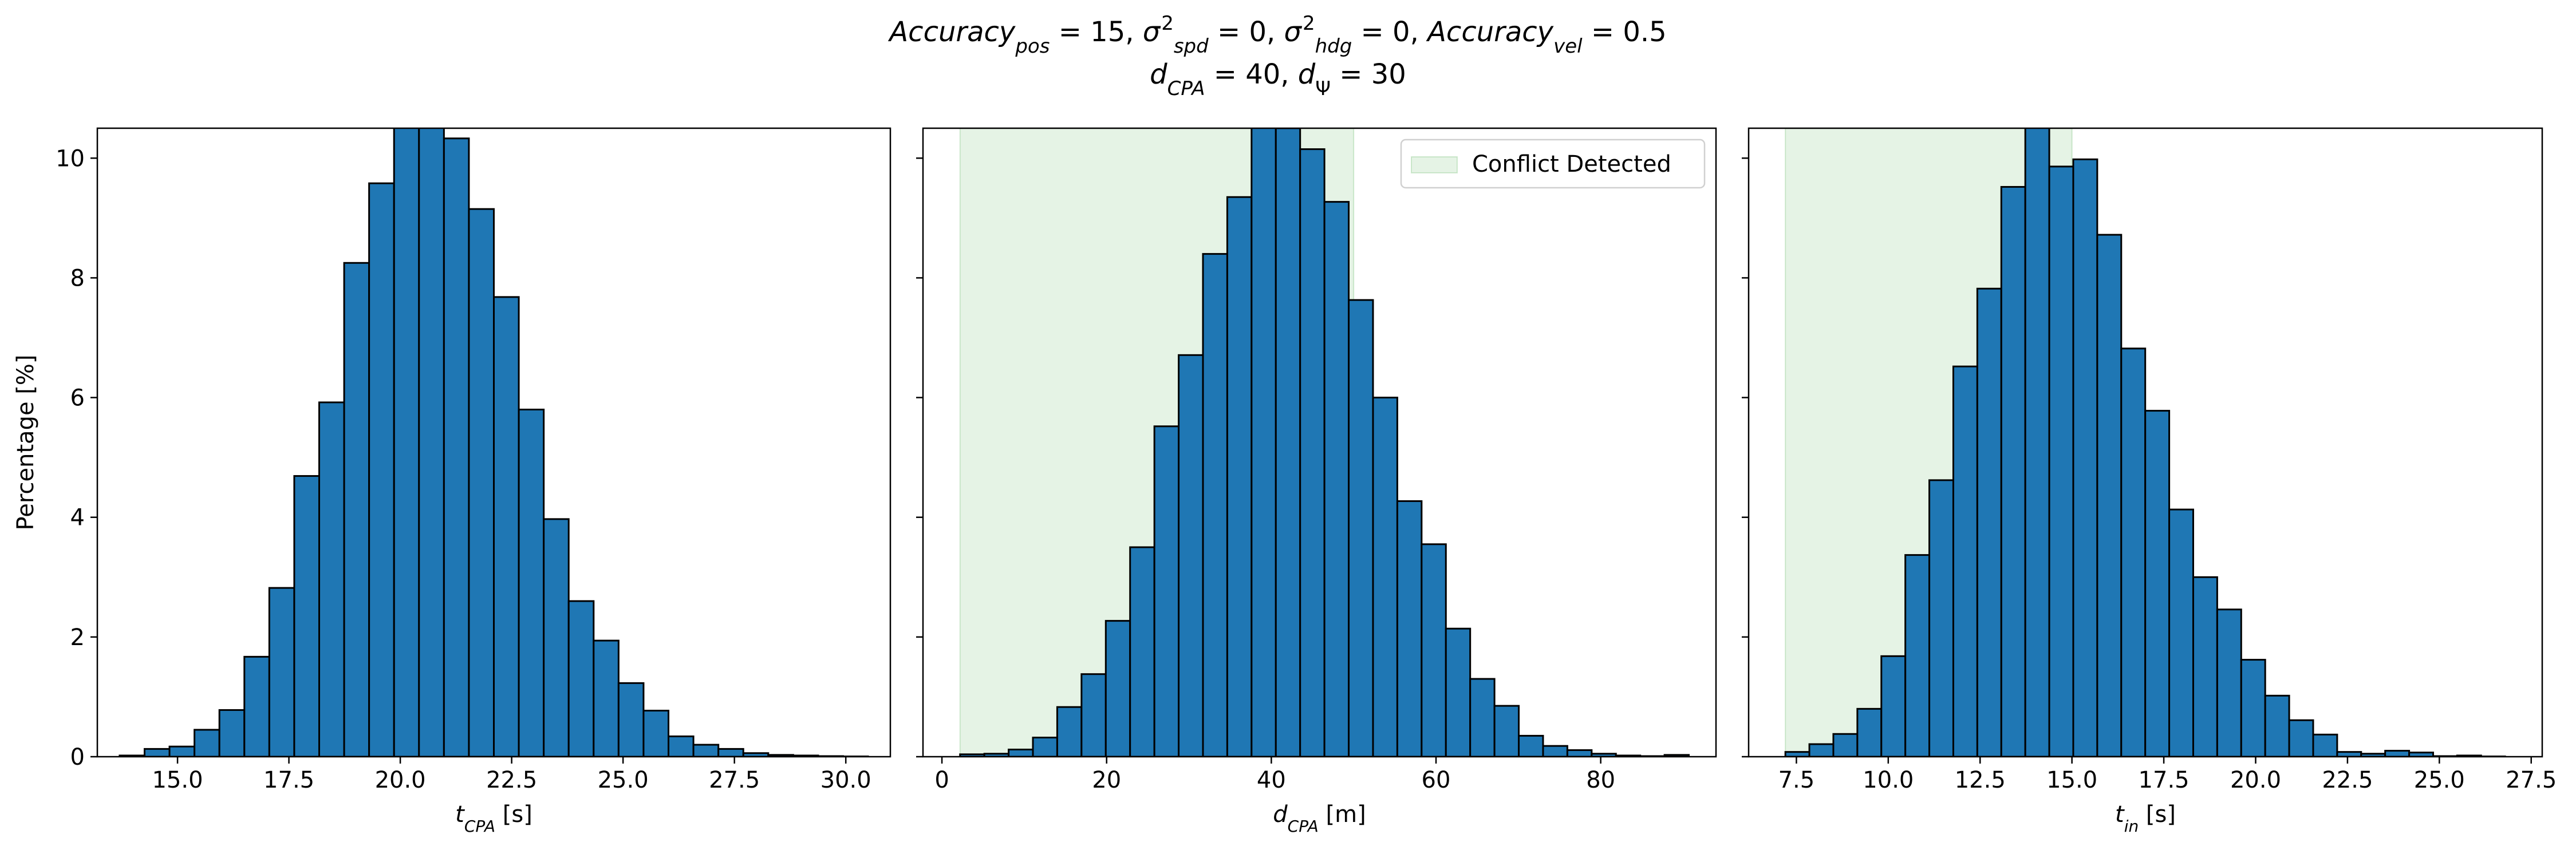 The width and height of the screenshot is (2576, 846). I want to click on legend-label: Conflict Detected, so click(1571, 164).